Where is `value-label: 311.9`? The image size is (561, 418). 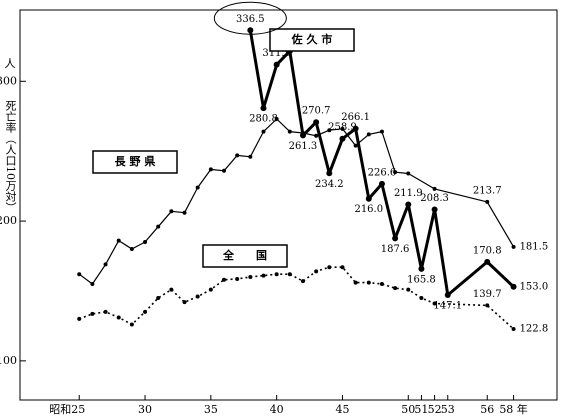 value-label: 311.9 is located at coordinates (276, 53).